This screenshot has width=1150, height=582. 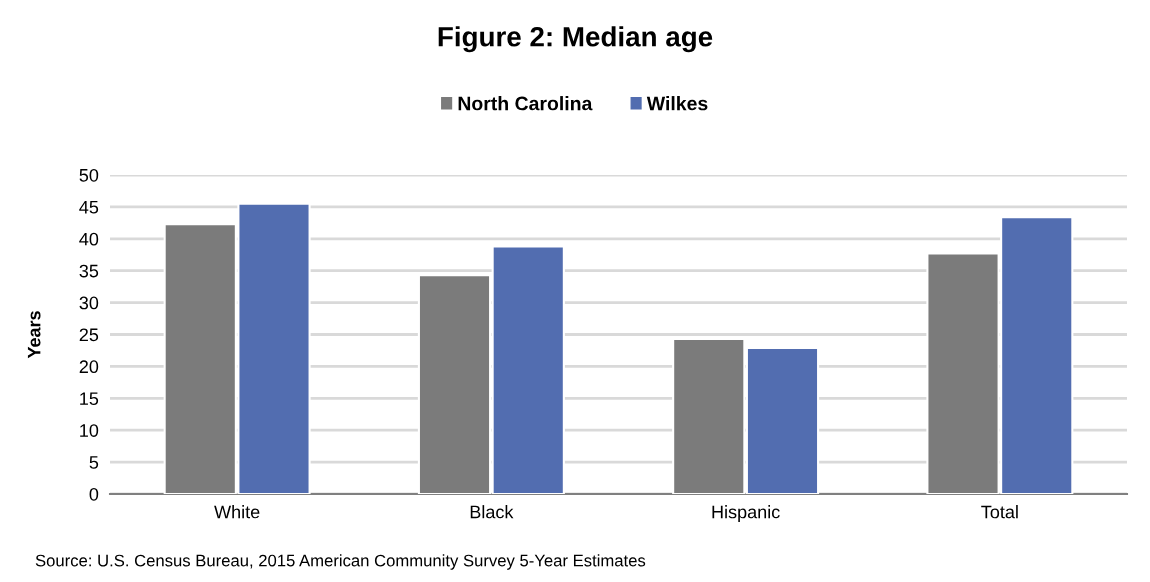 What do you see at coordinates (34, 335) in the screenshot?
I see `y-axis-title: Years` at bounding box center [34, 335].